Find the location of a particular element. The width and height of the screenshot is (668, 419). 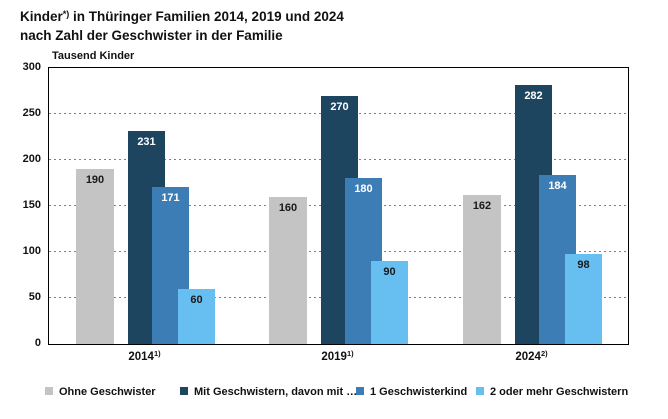

bar-value-label: 60 is located at coordinates (196, 299).